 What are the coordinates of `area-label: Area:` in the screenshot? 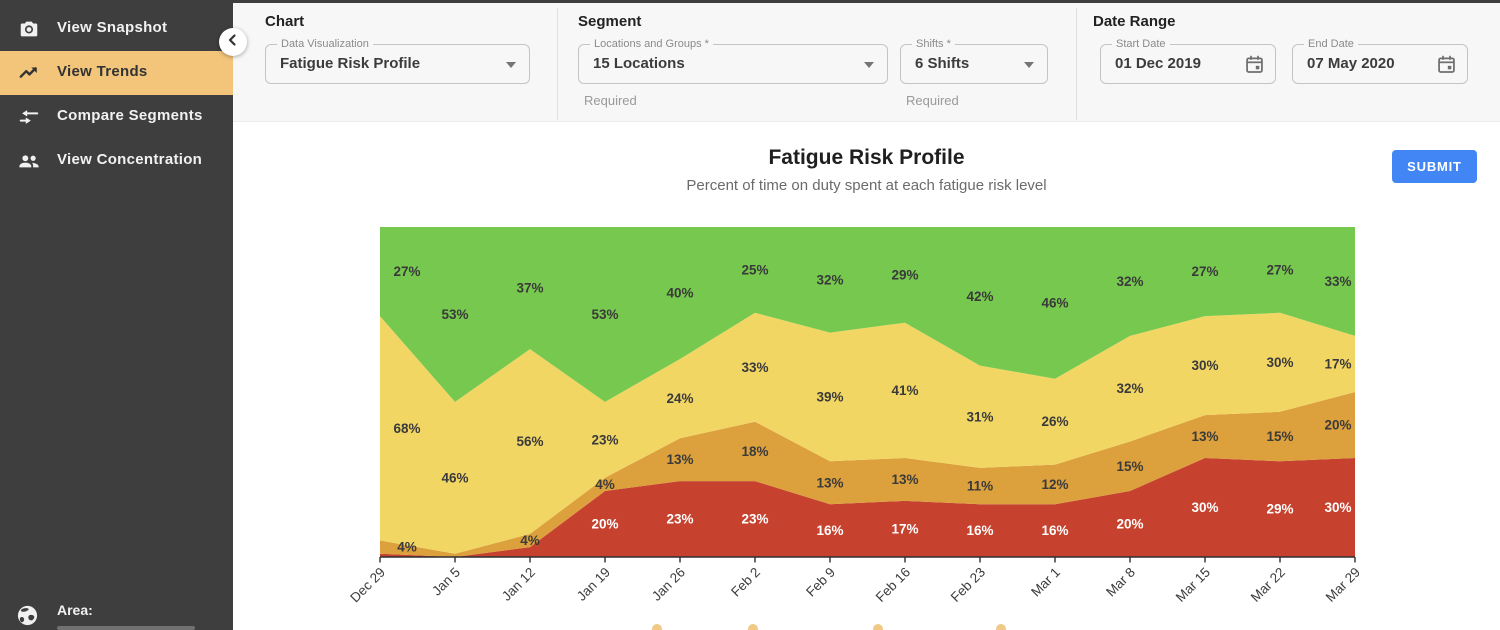 It's located at (75, 610).